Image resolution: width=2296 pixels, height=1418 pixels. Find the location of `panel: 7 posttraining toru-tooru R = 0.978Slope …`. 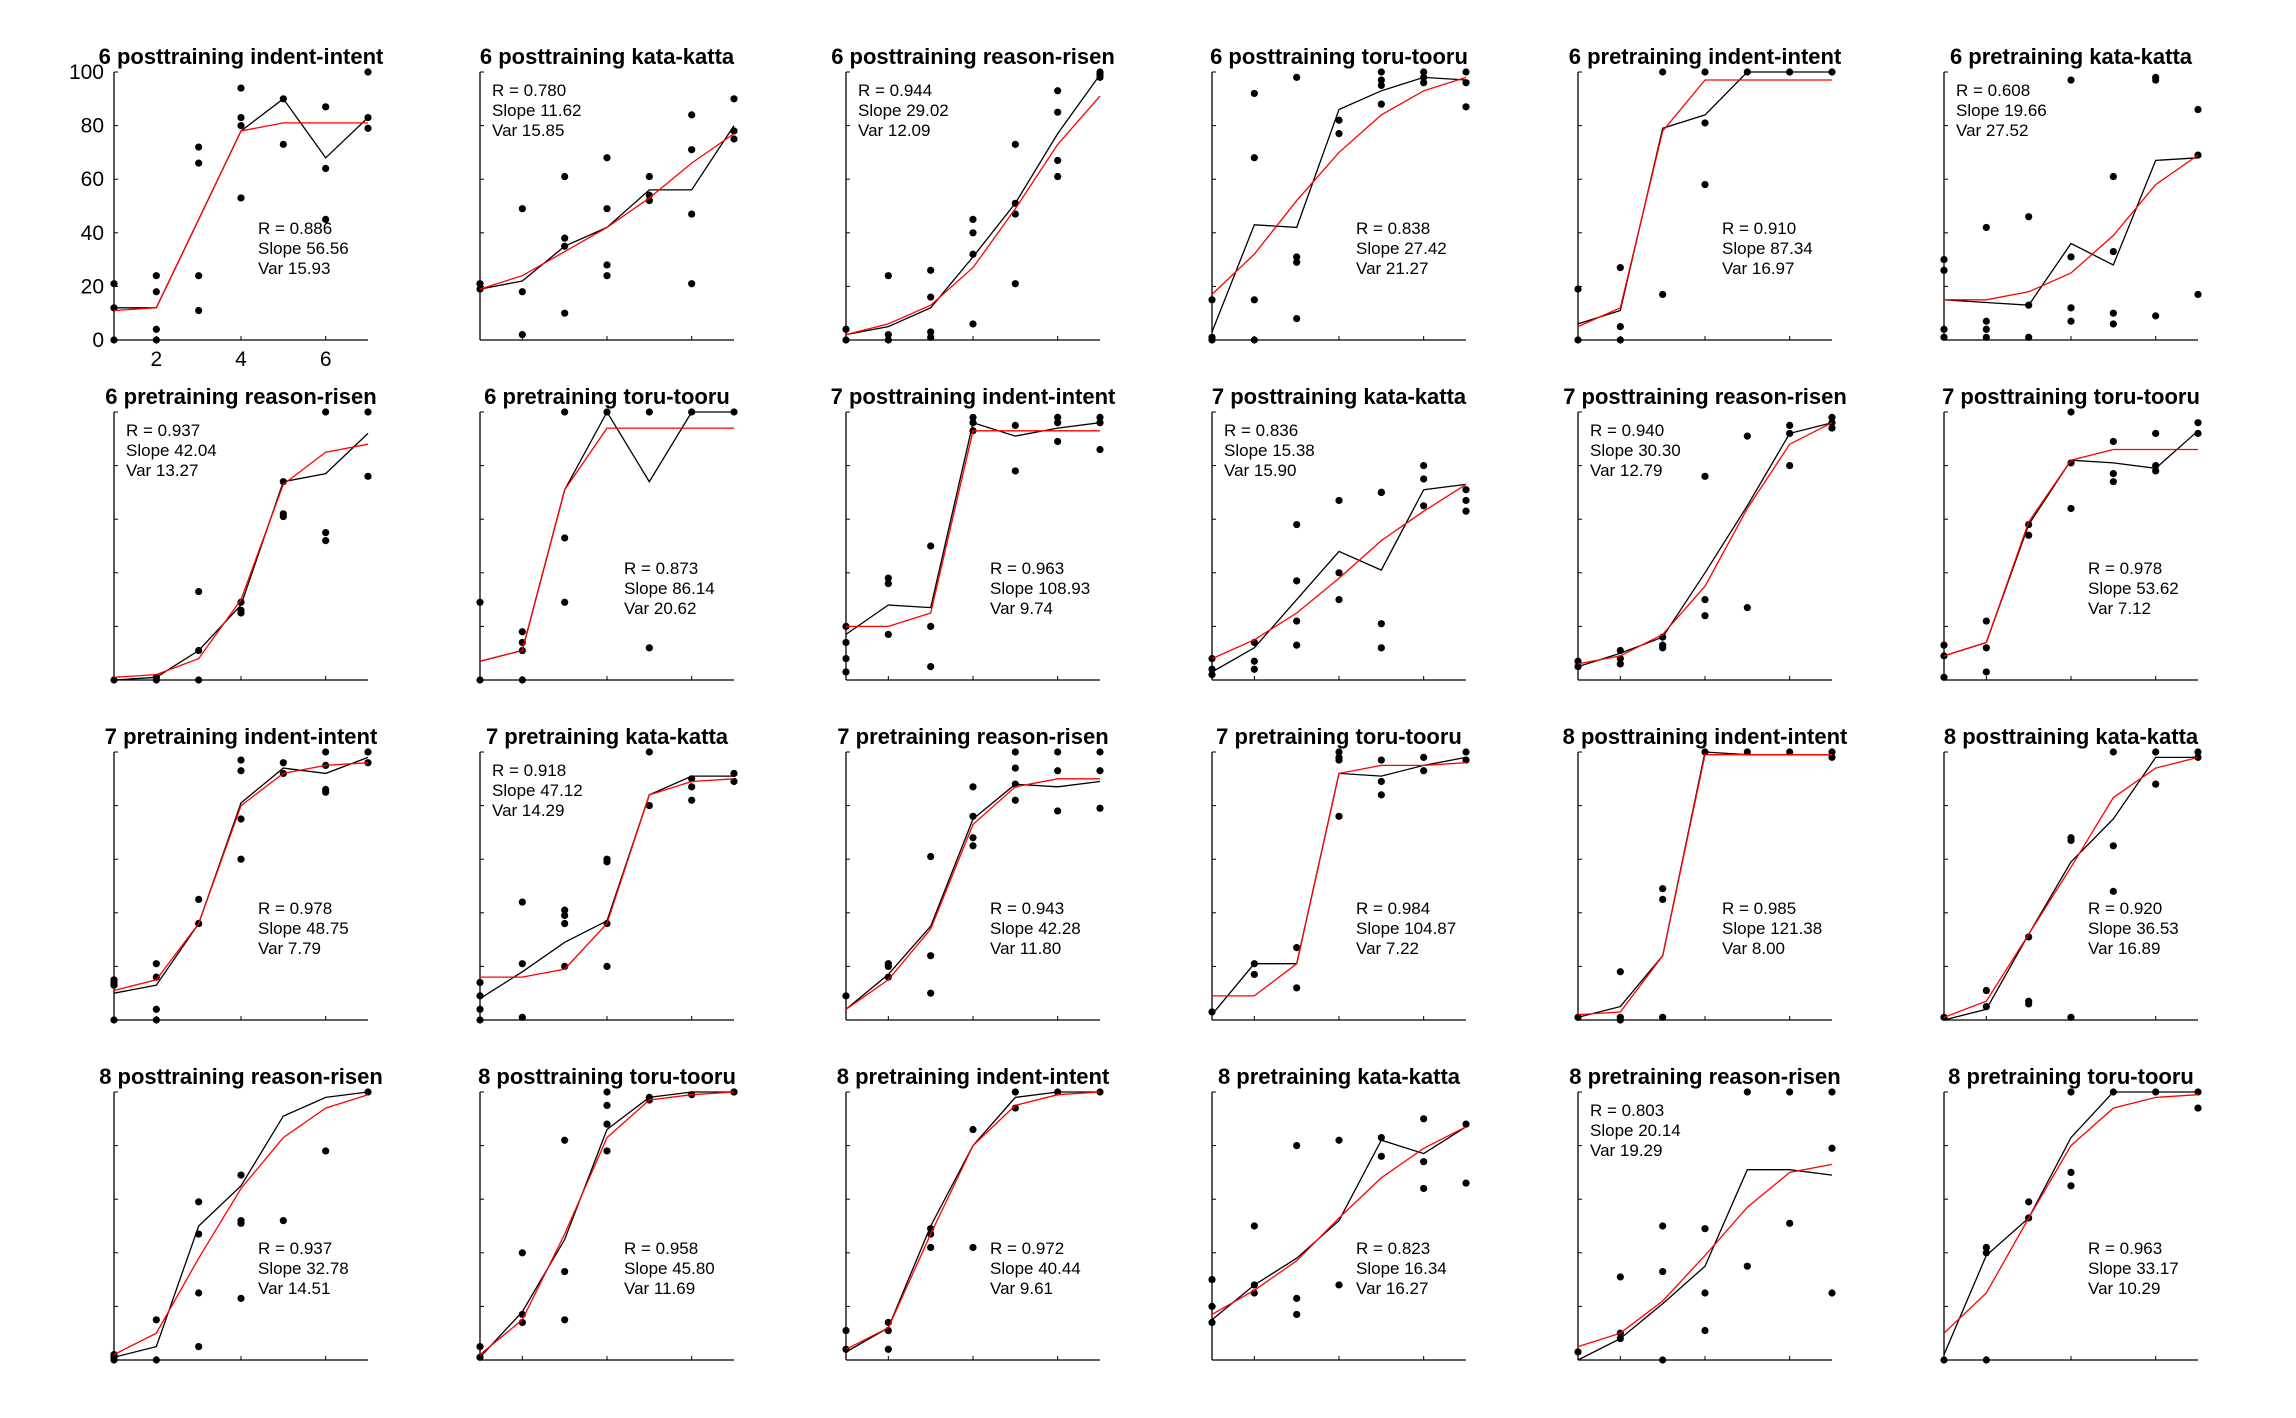

panel: 7 posttraining toru-tooru R = 0.978Slope … is located at coordinates (2071, 532).